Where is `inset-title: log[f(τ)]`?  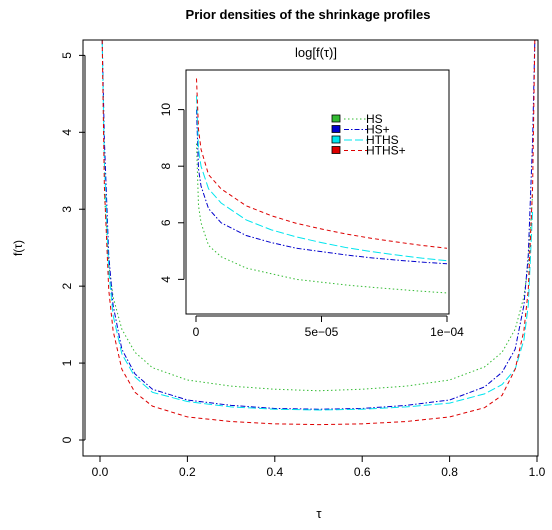
inset-title: log[f(τ)] is located at coordinates (316, 52).